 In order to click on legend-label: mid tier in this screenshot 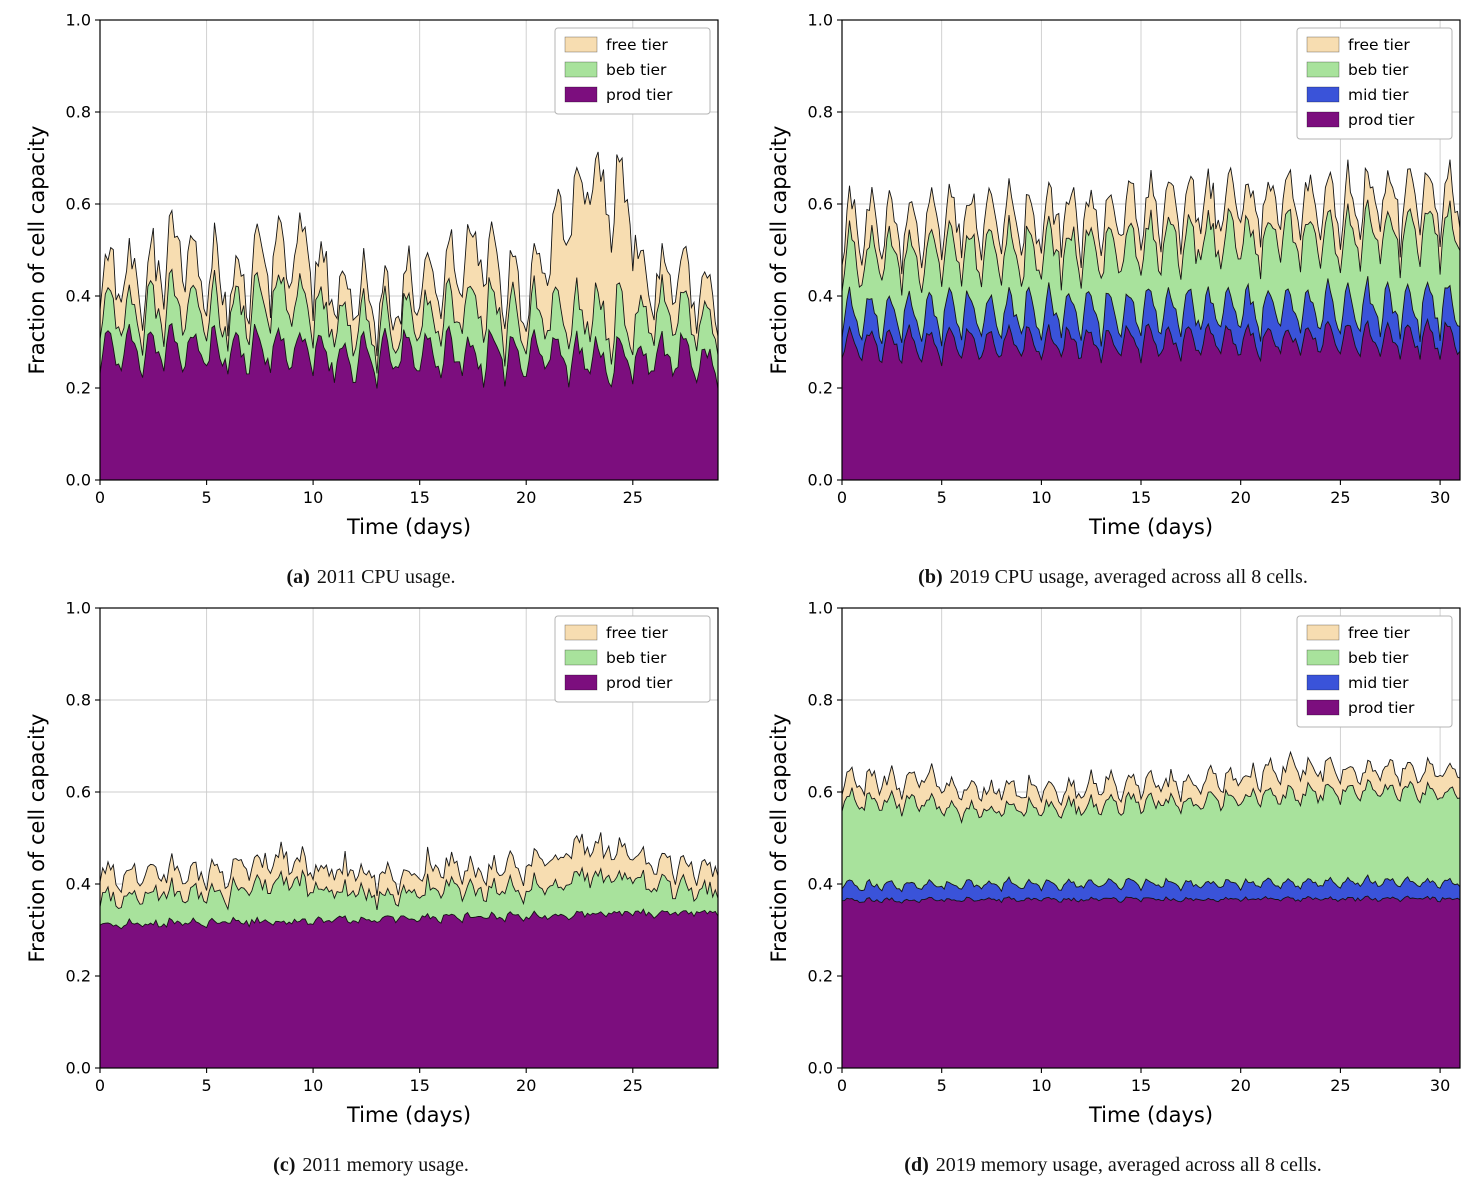, I will do `click(1378, 95)`.